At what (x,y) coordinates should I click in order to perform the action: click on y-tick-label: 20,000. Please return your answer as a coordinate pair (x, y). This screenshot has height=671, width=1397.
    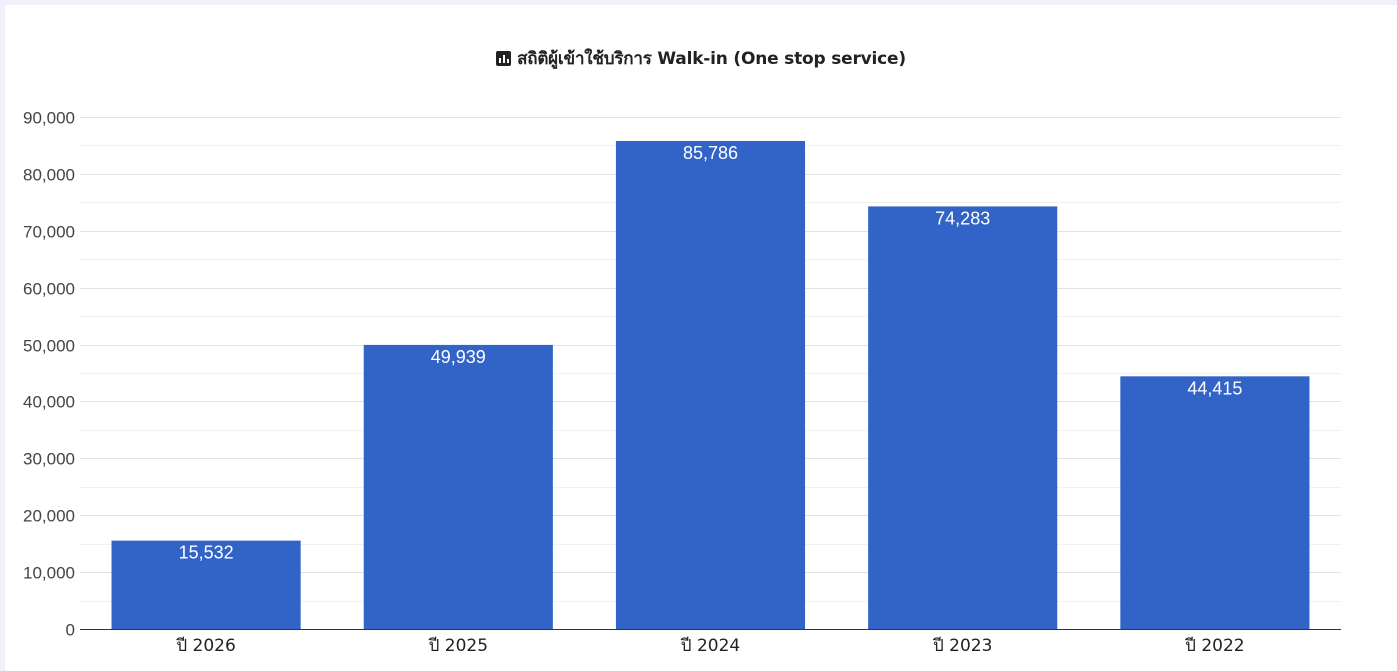
    Looking at the image, I should click on (49, 516).